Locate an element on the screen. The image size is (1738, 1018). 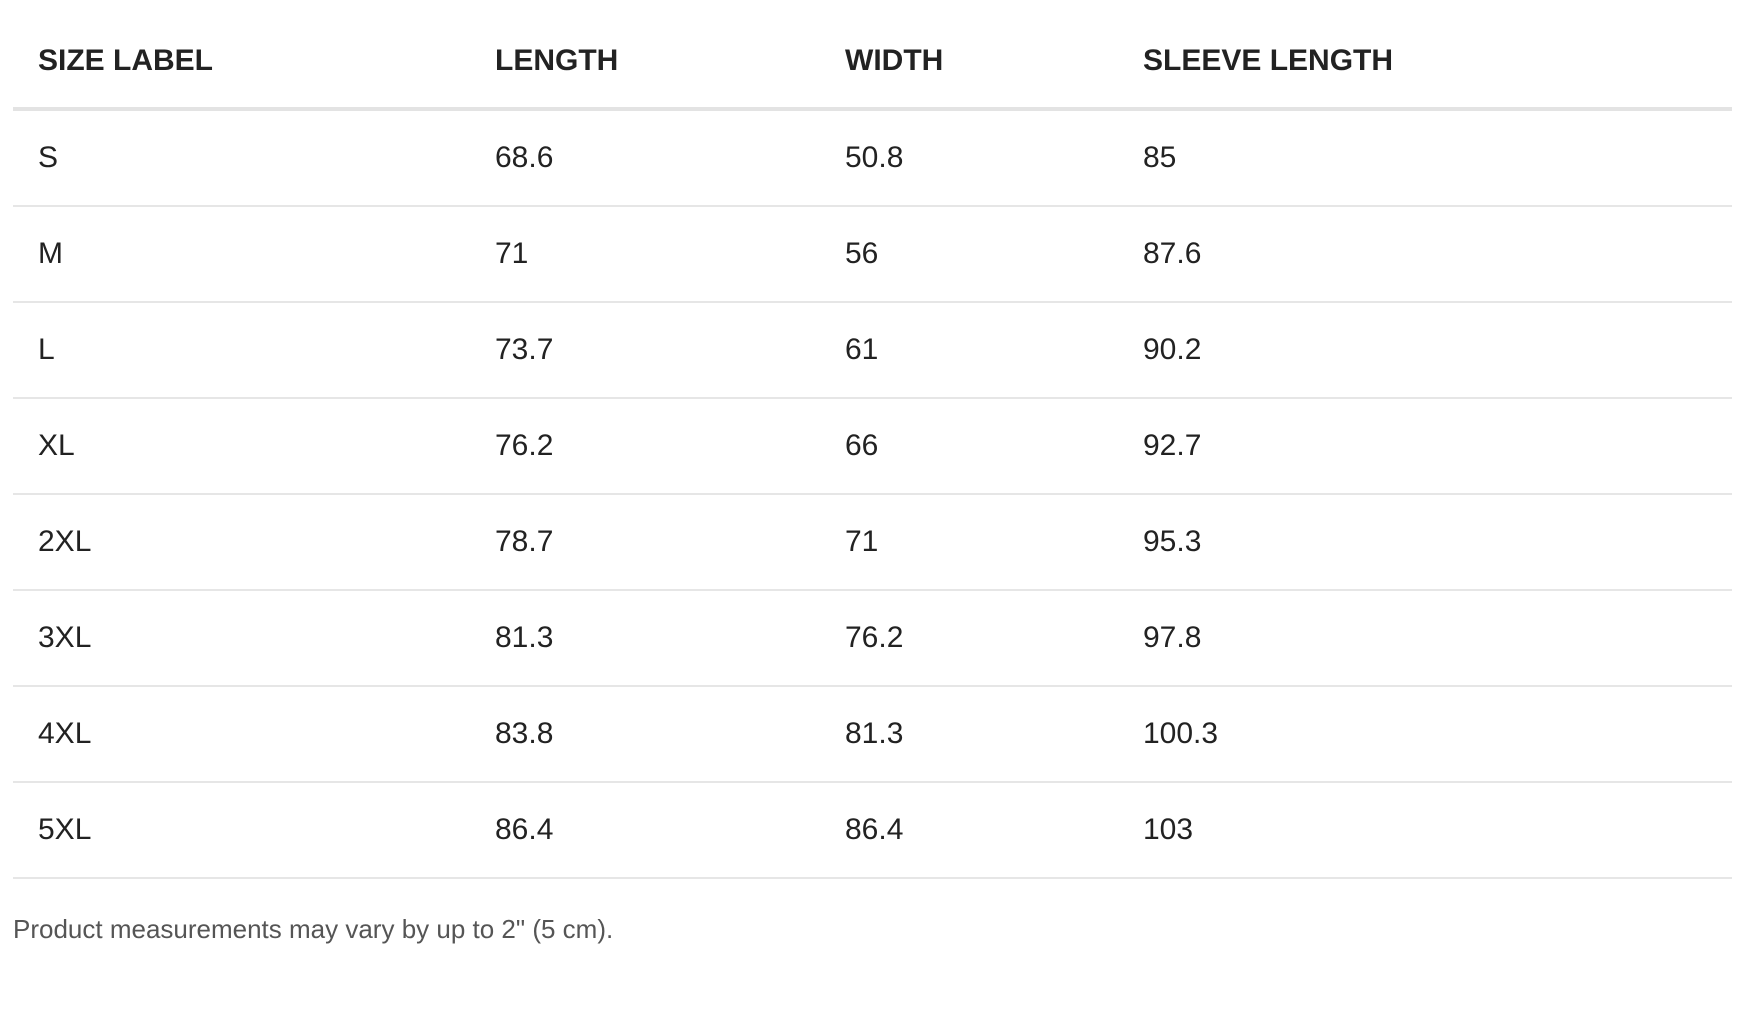
cell-size: 4XL is located at coordinates (65, 733).